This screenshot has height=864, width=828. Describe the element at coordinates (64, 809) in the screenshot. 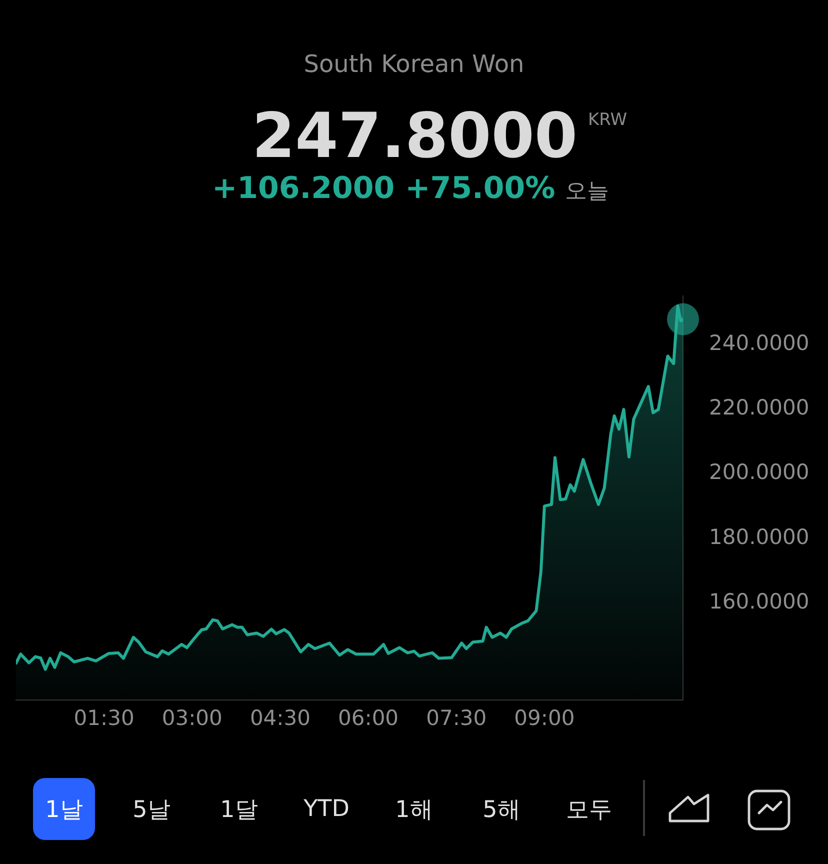

I see `selected-tab: 1날` at that location.